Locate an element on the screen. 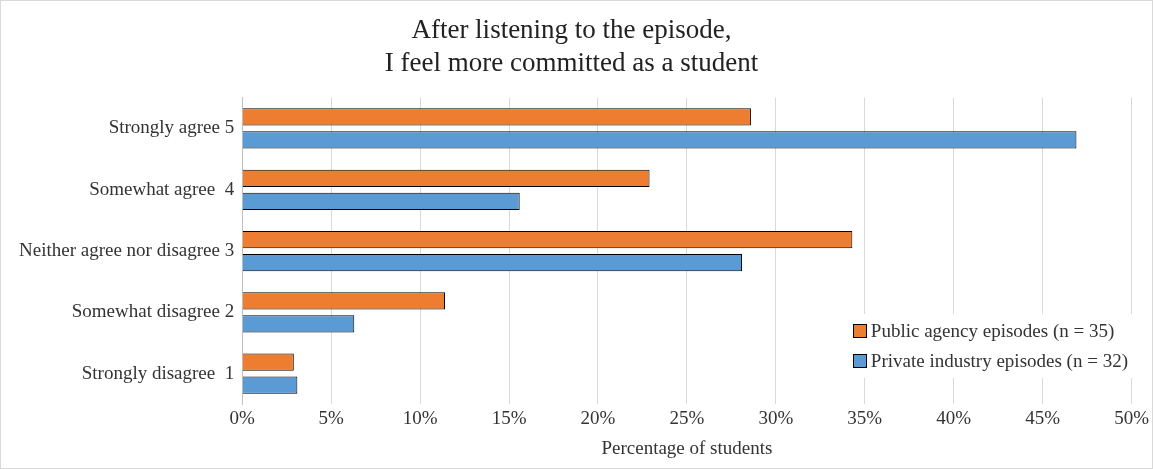 The height and width of the screenshot is (469, 1153). x-tick-label: 0% is located at coordinates (242, 417).